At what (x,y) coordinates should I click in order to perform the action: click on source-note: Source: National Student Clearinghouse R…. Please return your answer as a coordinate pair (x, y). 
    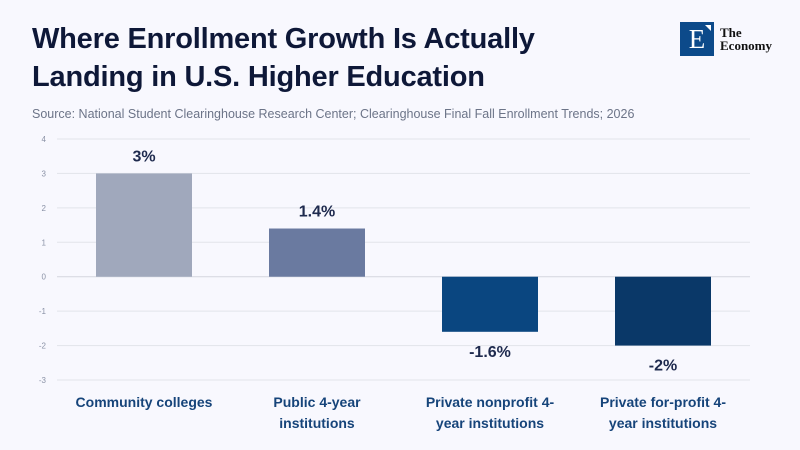
    Looking at the image, I should click on (333, 114).